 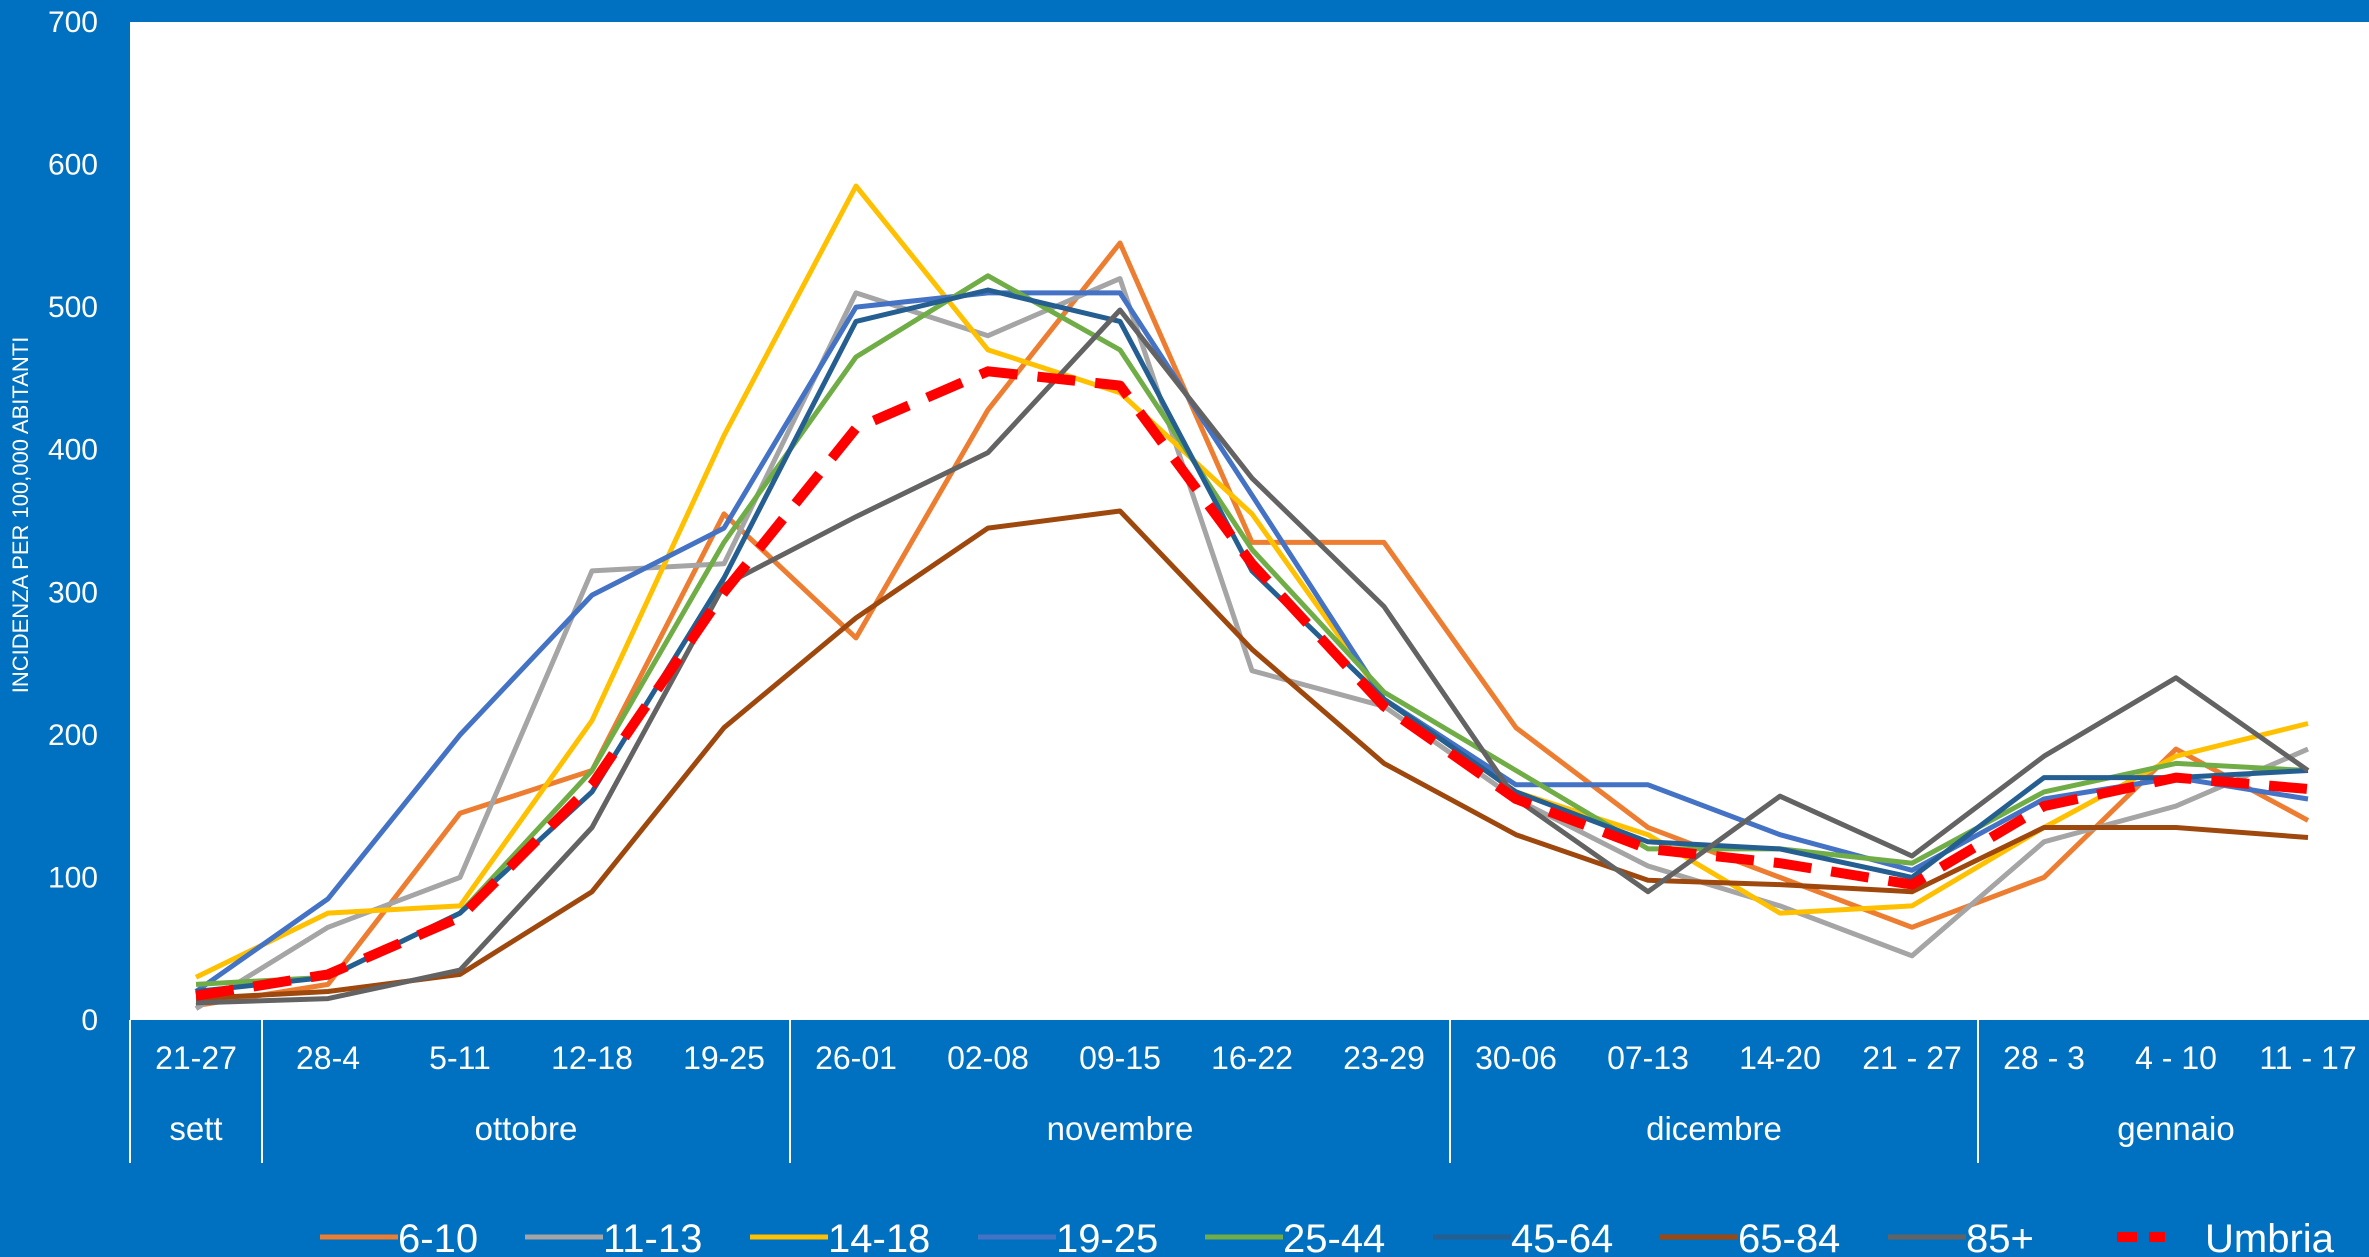 I want to click on x-tick-label: 07-13, so click(x=1648, y=1058).